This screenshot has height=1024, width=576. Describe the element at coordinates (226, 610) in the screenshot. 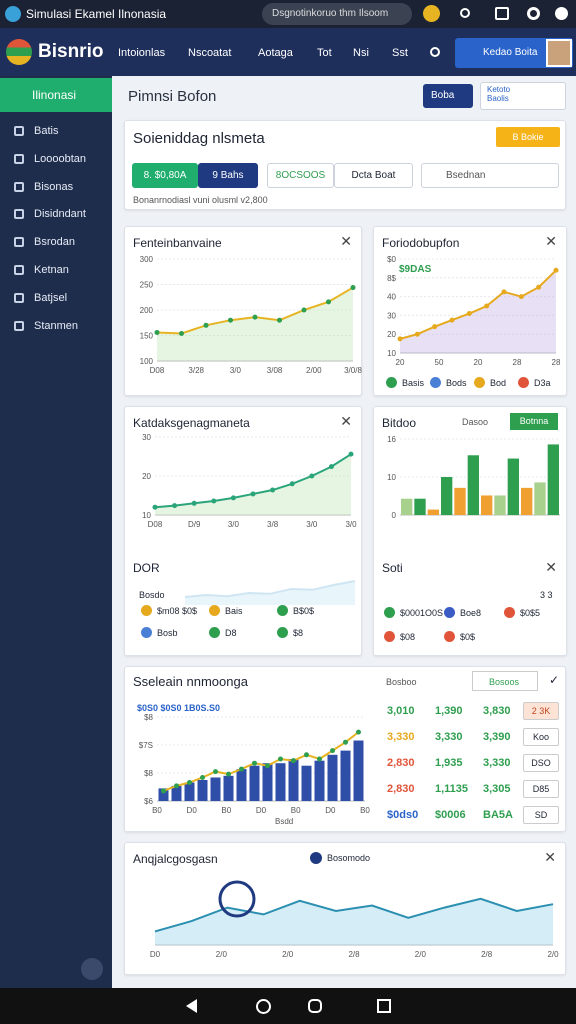

I see `legend-item: Bais` at that location.